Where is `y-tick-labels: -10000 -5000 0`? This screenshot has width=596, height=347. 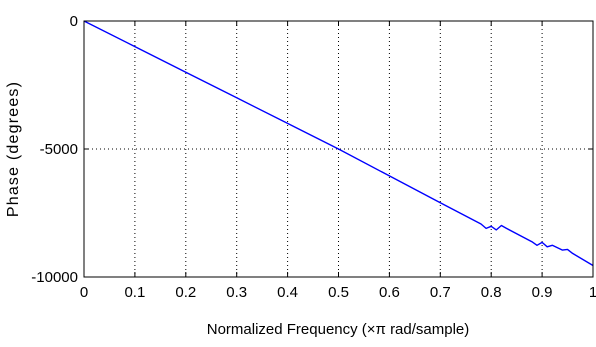 y-tick-labels: -10000 -5000 0 is located at coordinates (54, 149).